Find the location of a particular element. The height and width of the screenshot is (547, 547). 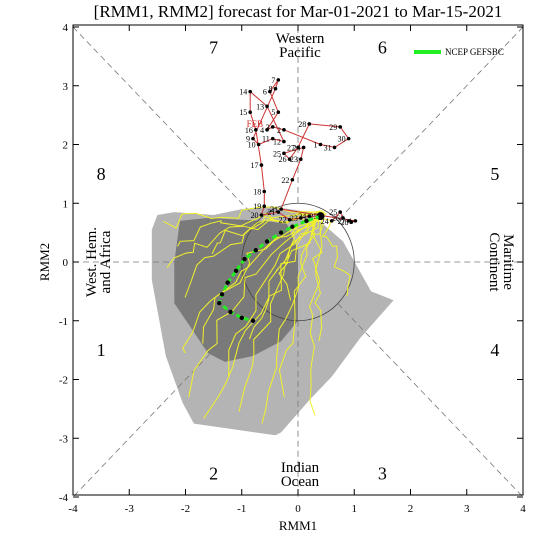

observed-day-label: 4 is located at coordinates (262, 130).